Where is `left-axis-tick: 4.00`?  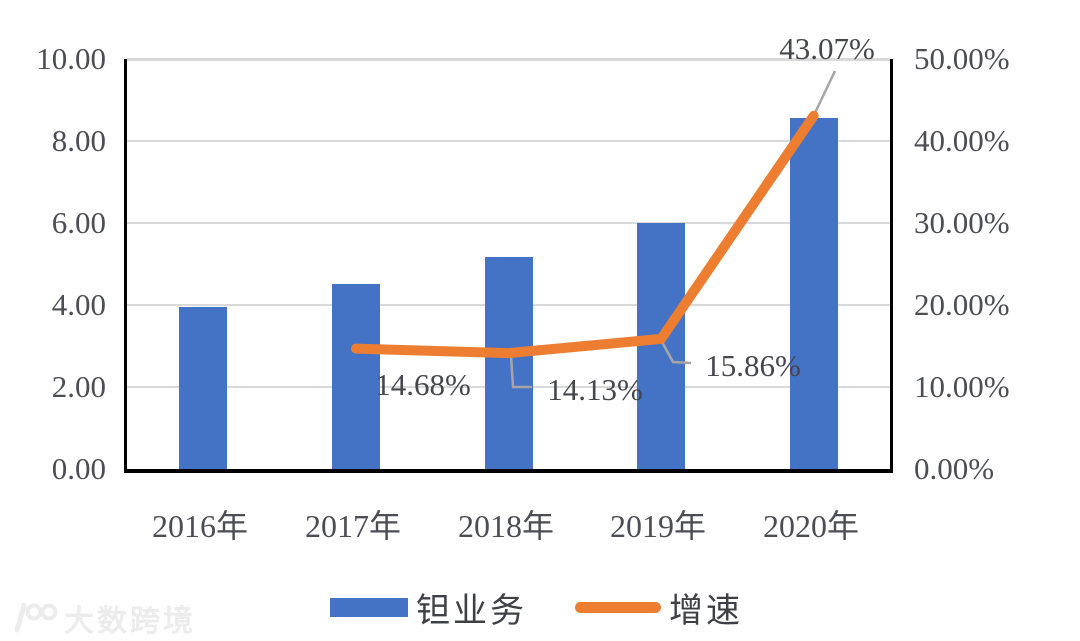
left-axis-tick: 4.00 is located at coordinates (78, 304).